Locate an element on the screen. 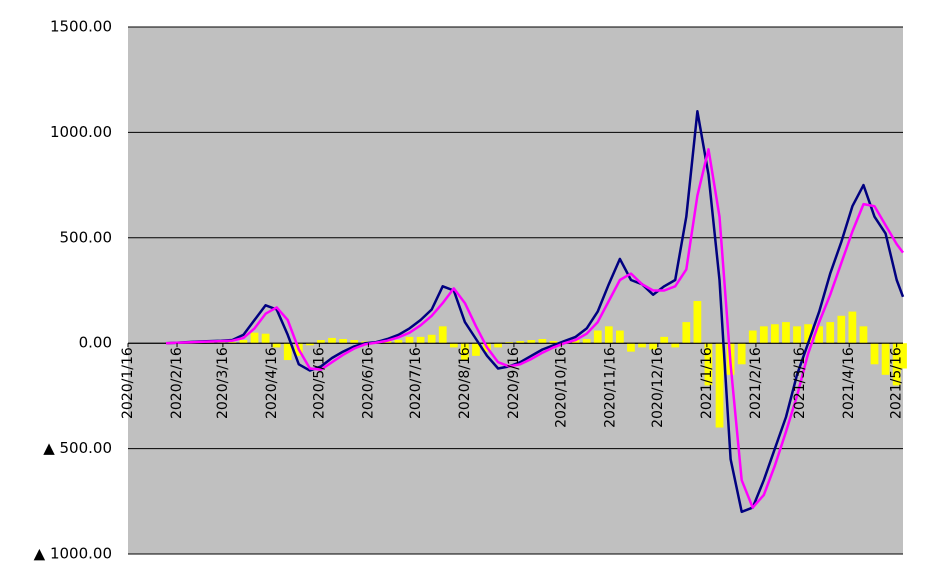  y-tick-label: ▲ 500.00 is located at coordinates (77, 448).